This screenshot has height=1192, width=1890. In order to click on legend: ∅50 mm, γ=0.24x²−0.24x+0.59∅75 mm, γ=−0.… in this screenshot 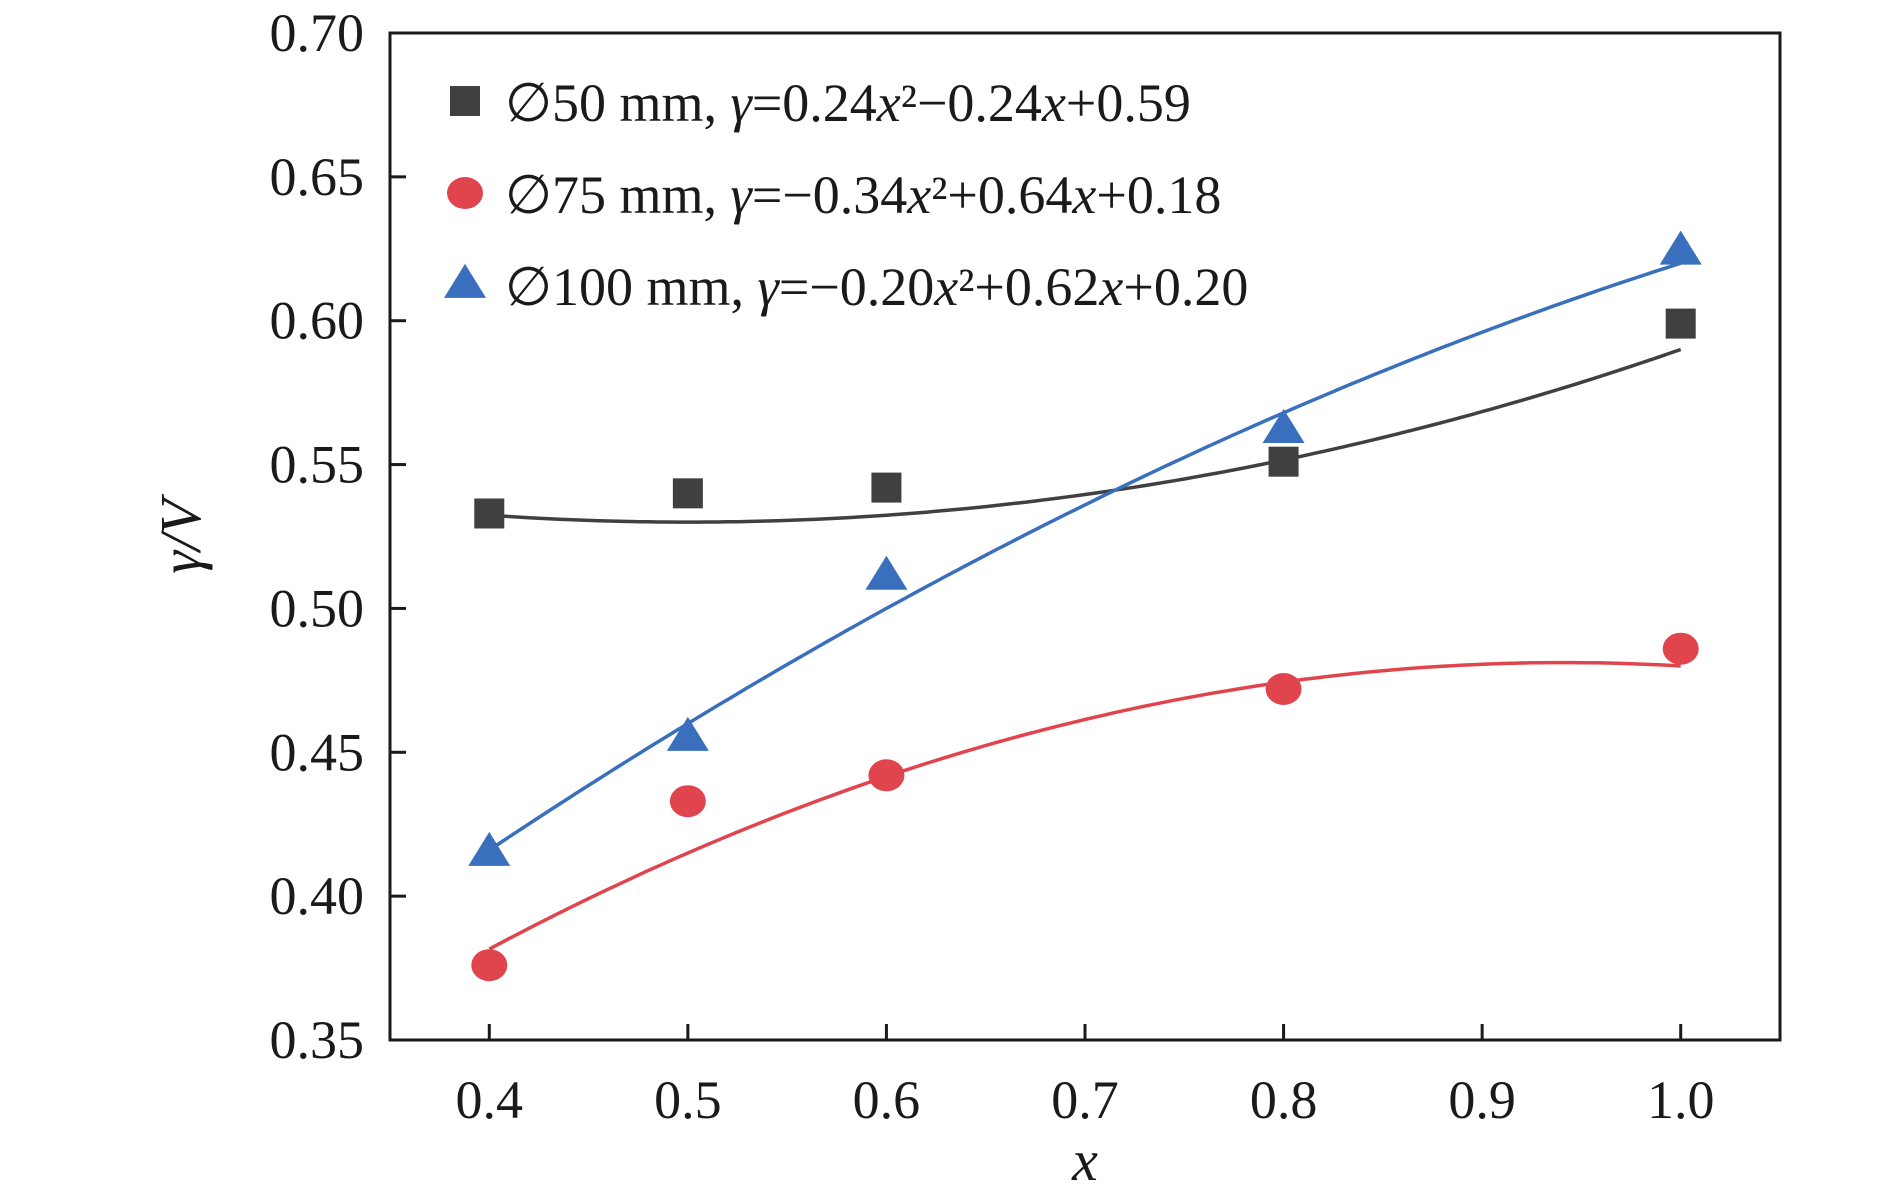, I will do `click(846, 195)`.